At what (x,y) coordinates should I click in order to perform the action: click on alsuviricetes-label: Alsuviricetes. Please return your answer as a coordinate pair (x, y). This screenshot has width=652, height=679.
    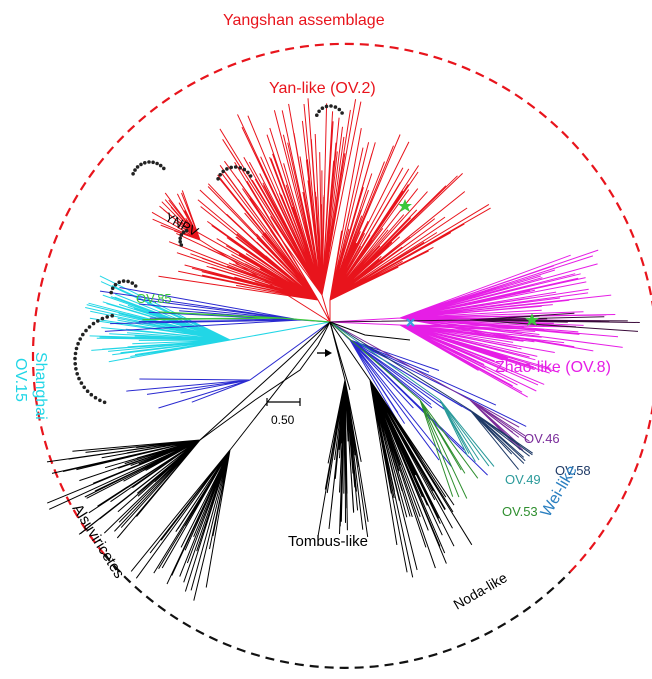
    Looking at the image, I should click on (98, 541).